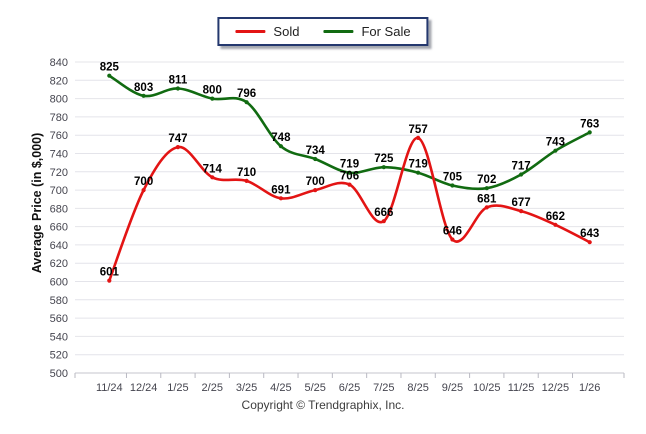 This screenshot has height=434, width=646. What do you see at coordinates (589, 234) in the screenshot?
I see `data-label-sold: 643` at bounding box center [589, 234].